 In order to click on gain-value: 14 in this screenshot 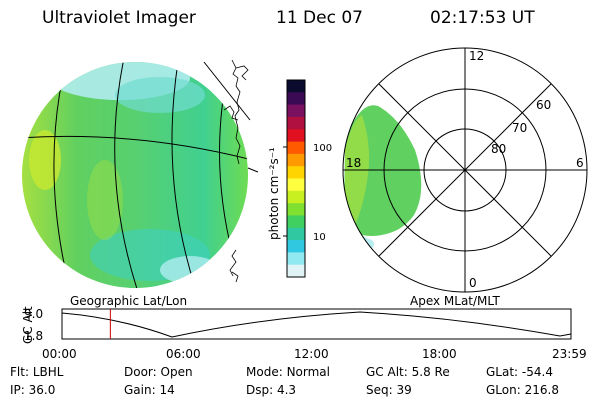, I will do `click(167, 390)`.